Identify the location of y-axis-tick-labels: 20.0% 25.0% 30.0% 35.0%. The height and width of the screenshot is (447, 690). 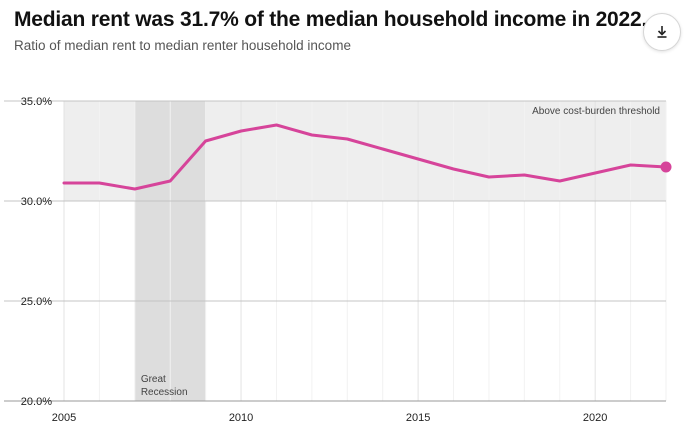
(36, 252).